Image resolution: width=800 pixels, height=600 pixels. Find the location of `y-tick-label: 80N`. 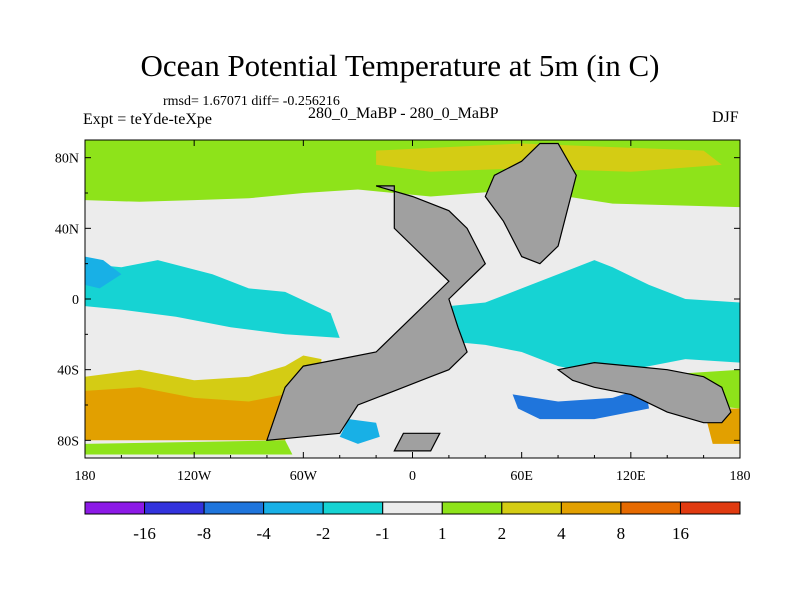

y-tick-label: 80N is located at coordinates (67, 159).